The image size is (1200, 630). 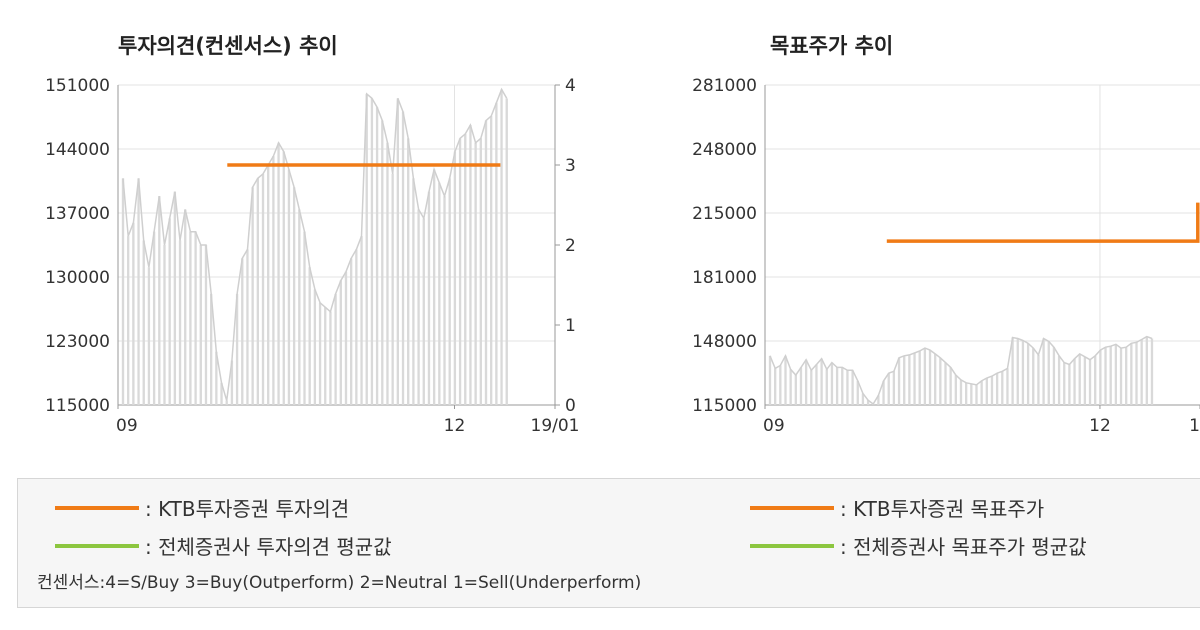 What do you see at coordinates (77, 278) in the screenshot?
I see `y-tick-label: 130000` at bounding box center [77, 278].